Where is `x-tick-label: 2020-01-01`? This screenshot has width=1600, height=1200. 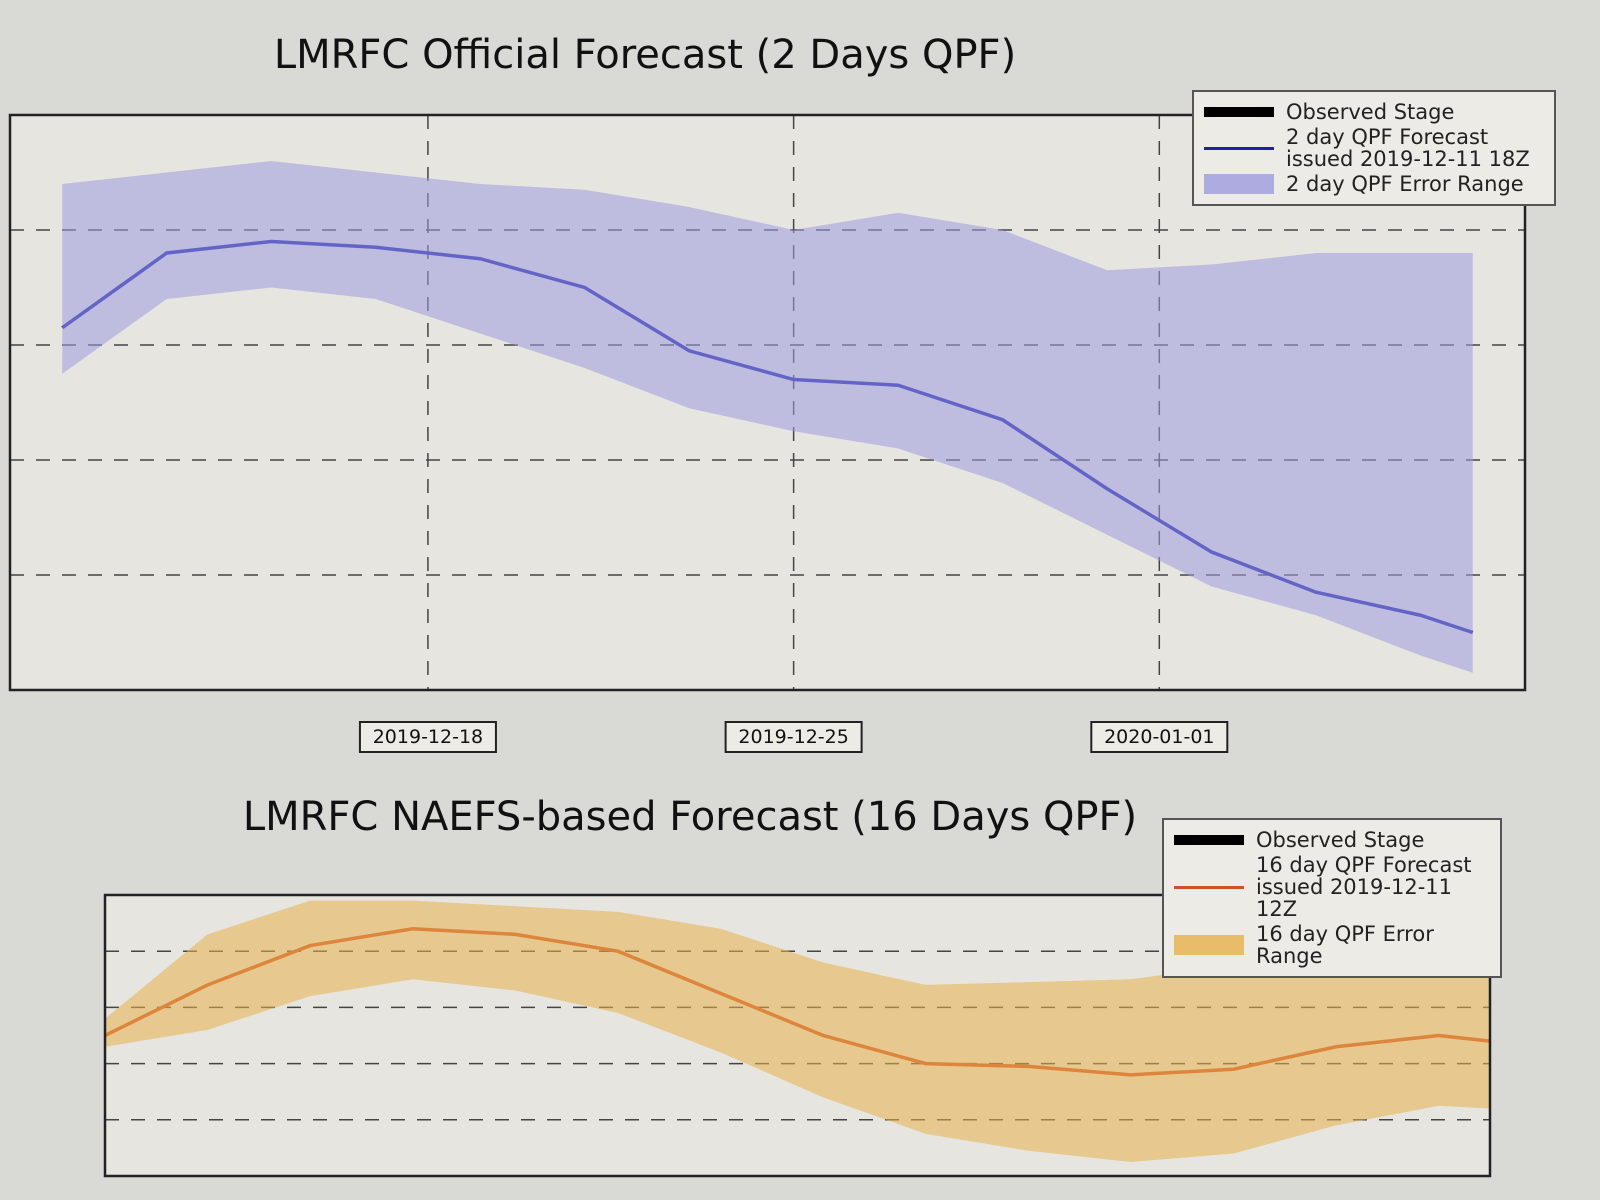
x-tick-label: 2020-01-01 is located at coordinates (1159, 737).